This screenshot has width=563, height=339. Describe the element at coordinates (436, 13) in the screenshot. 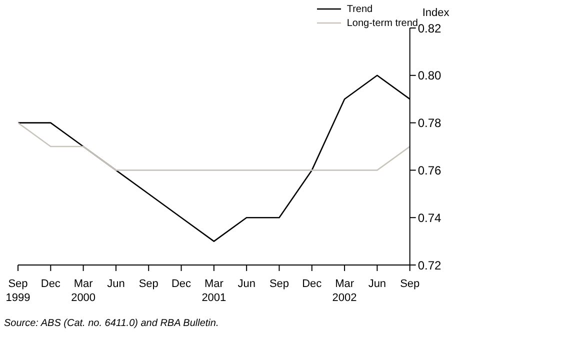

I see `y-axis-title: Index` at that location.